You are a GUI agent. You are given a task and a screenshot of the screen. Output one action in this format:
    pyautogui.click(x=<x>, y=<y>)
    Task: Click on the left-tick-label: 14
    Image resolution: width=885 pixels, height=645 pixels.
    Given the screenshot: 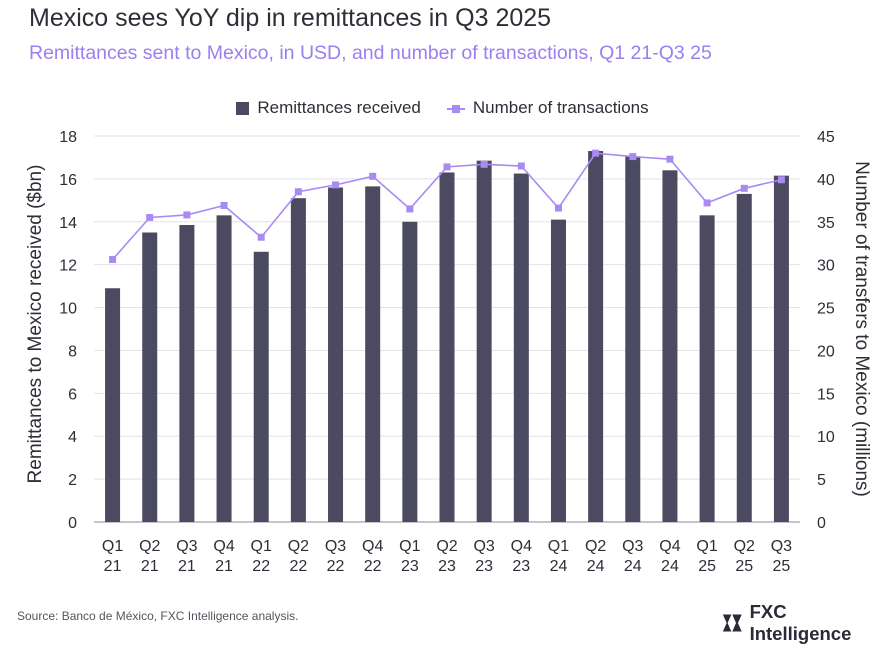 What is the action you would take?
    pyautogui.click(x=68, y=223)
    